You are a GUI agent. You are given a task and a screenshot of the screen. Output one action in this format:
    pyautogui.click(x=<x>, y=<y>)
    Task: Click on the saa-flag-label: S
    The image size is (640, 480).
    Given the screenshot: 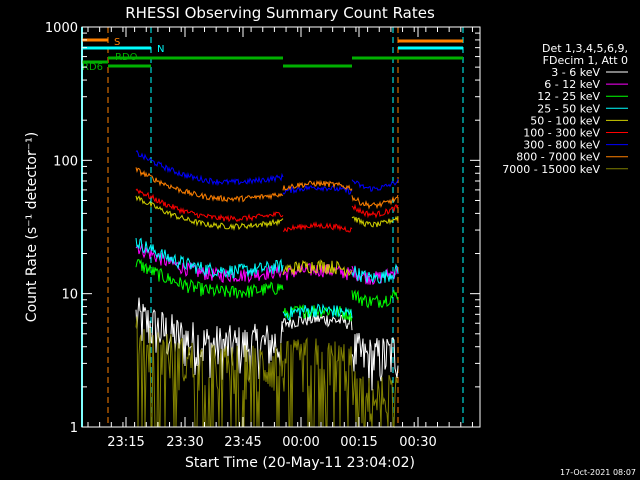 What is the action you would take?
    pyautogui.click(x=117, y=42)
    